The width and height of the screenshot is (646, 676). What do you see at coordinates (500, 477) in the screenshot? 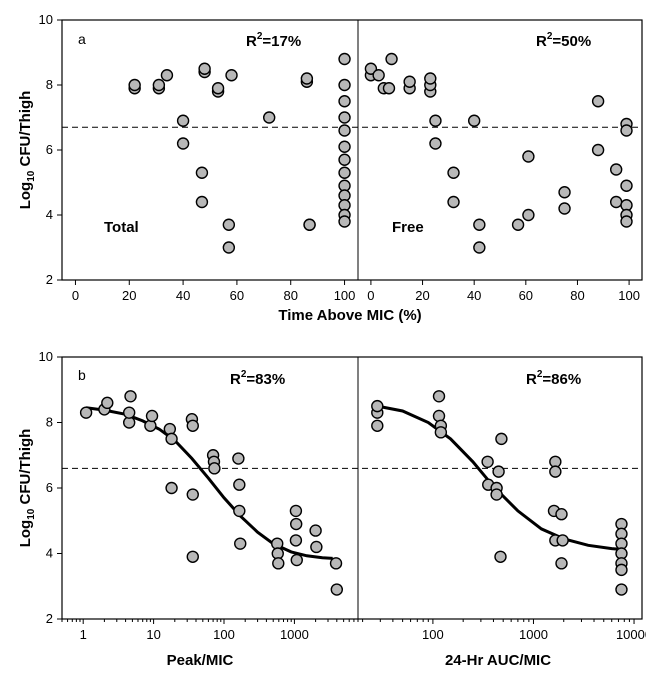
I see `panel-b-auc-fit-curve` at bounding box center [500, 477].